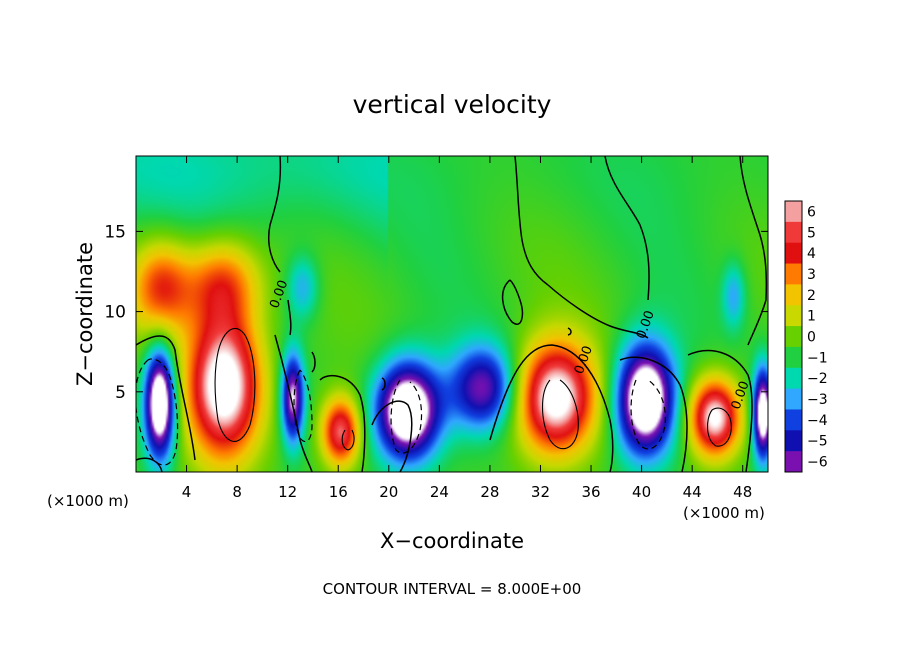  I want to click on colorbar-label: 5, so click(811, 233).